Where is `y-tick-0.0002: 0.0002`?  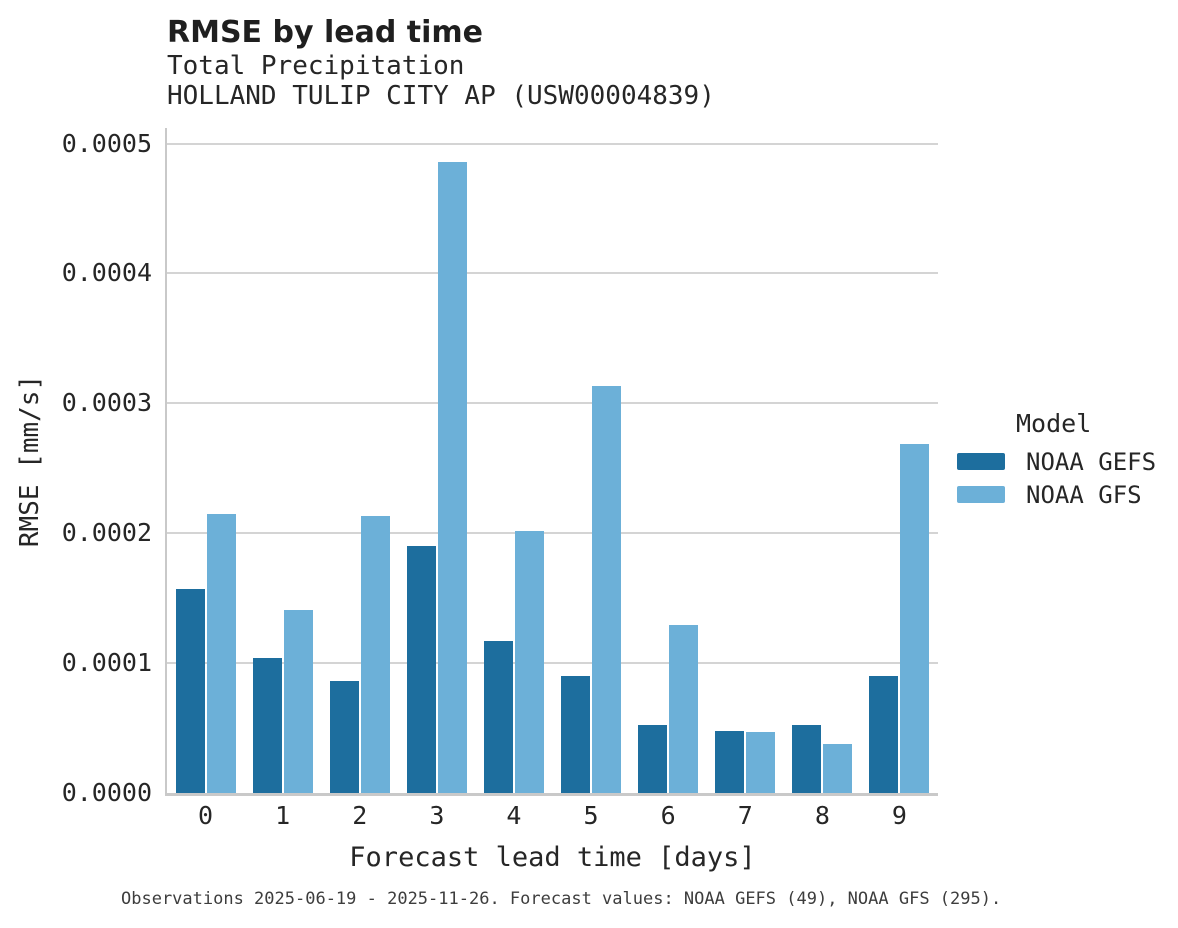
y-tick-0.0002: 0.0002 is located at coordinates (106, 533).